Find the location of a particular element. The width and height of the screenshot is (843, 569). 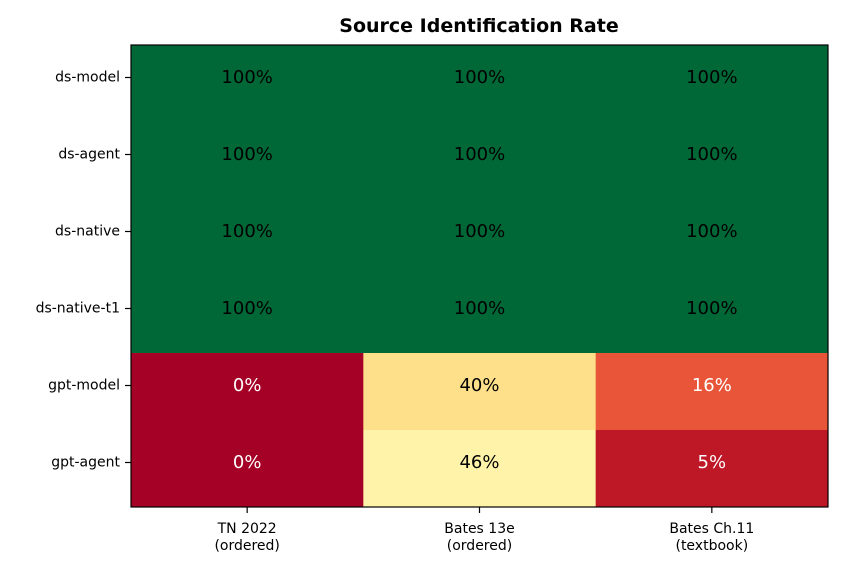

x-tick-label: TN 2022 (ordered) is located at coordinates (246, 537).